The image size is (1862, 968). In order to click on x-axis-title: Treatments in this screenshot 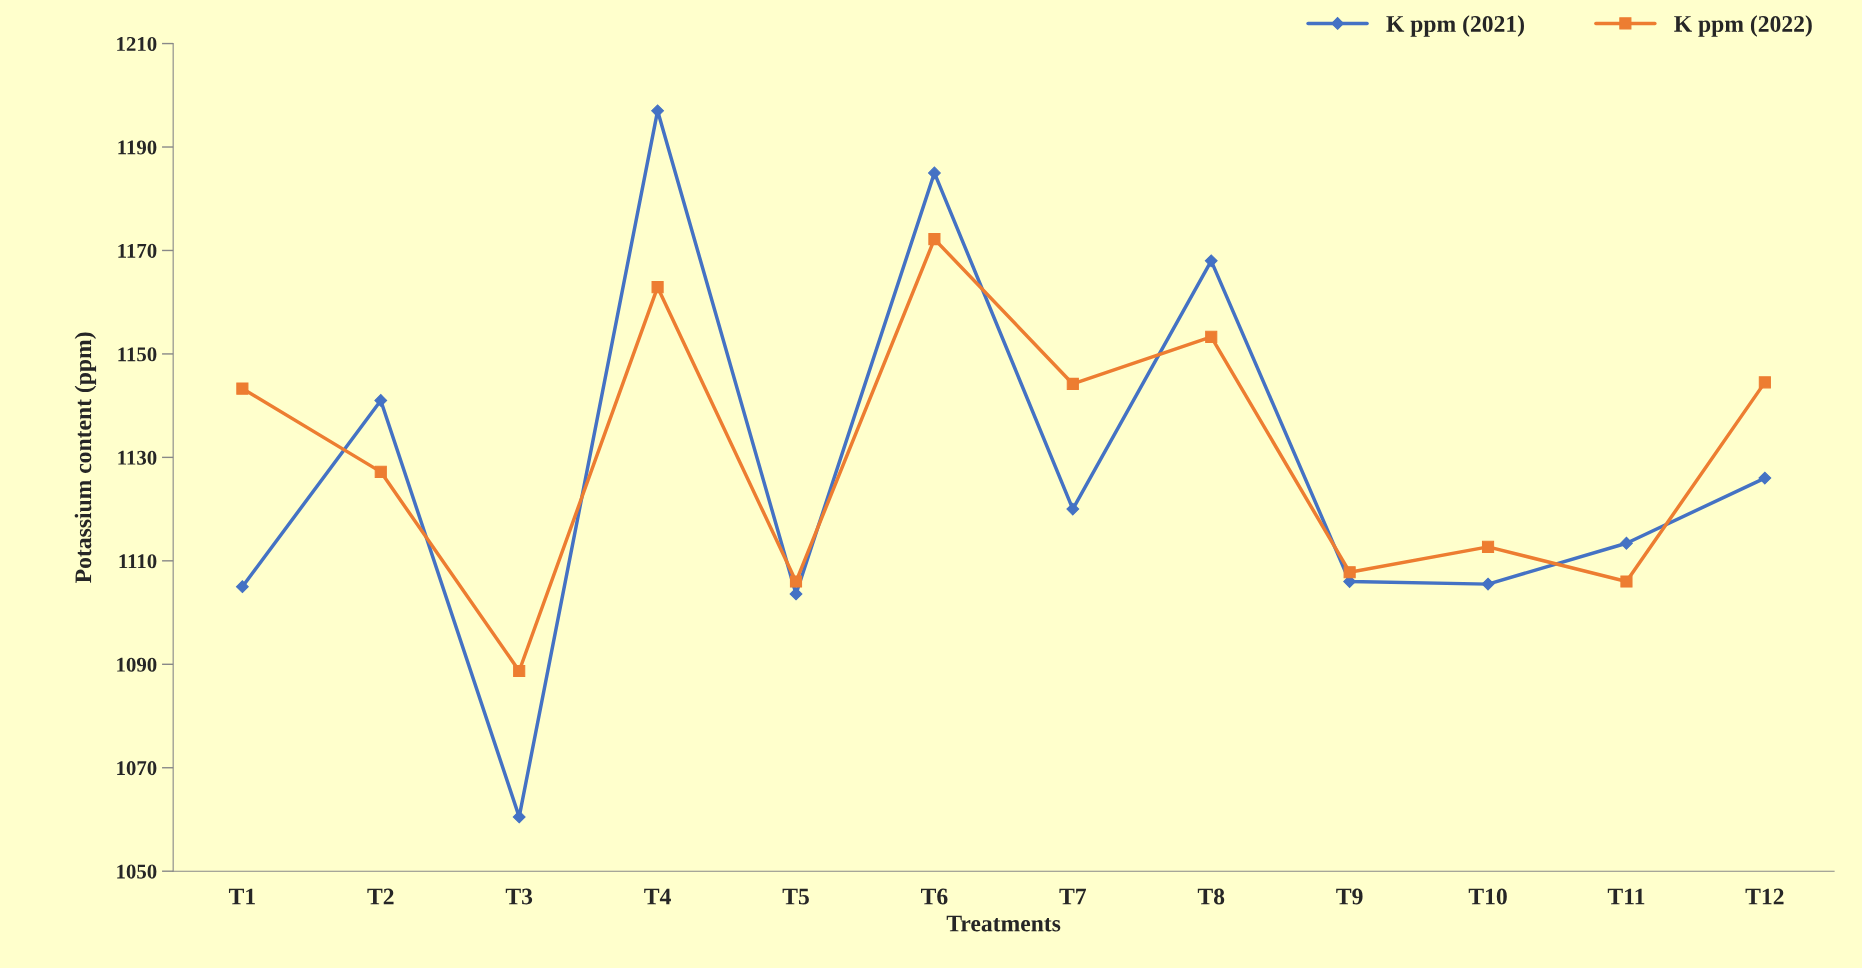, I will do `click(1003, 923)`.